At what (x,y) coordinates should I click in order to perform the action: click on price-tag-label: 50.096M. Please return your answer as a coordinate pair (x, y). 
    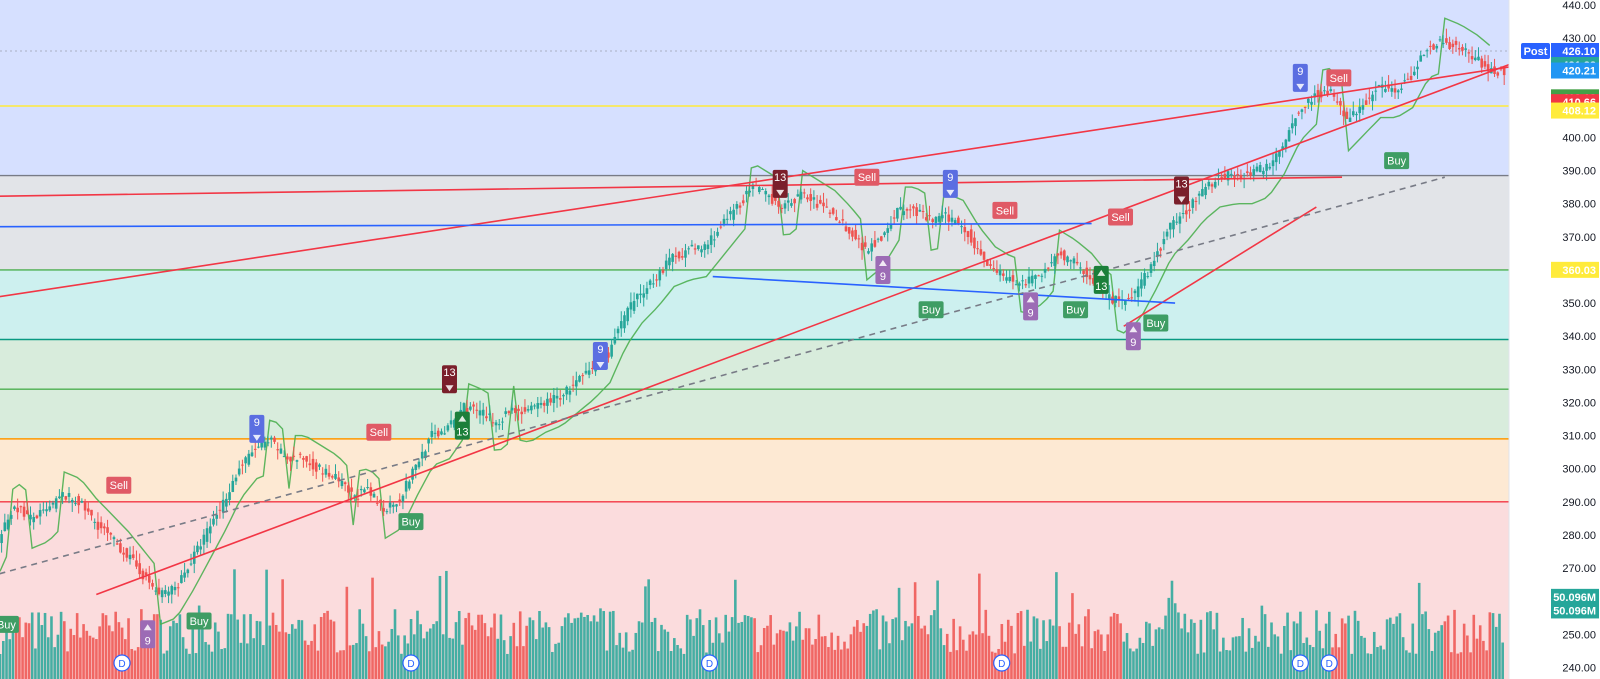
    Looking at the image, I should click on (1574, 598).